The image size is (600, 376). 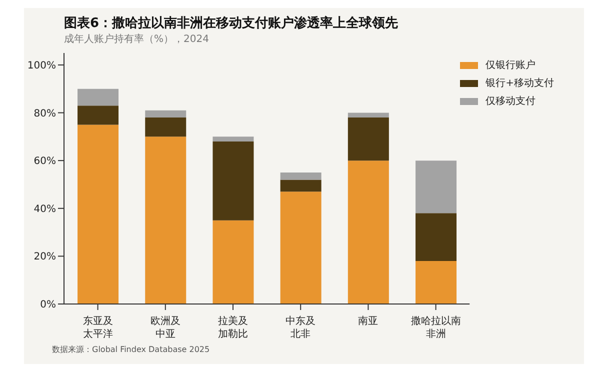 I want to click on y-tick-label: 0%, so click(x=48, y=305).